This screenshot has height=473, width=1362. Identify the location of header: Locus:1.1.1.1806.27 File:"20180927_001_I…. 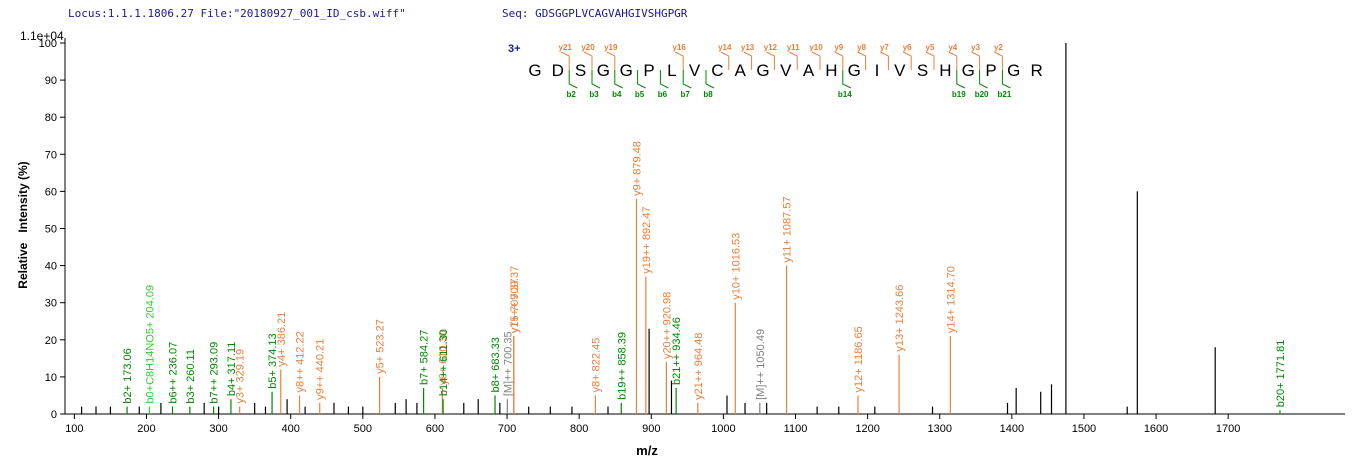
(237, 13).